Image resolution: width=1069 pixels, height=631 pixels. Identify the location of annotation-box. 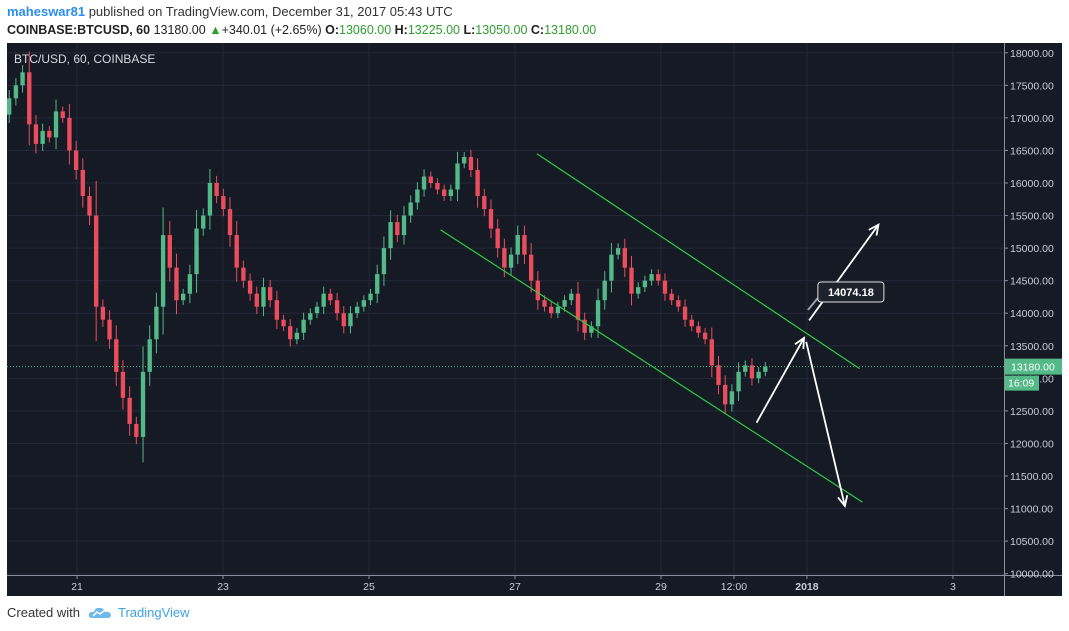
(851, 292).